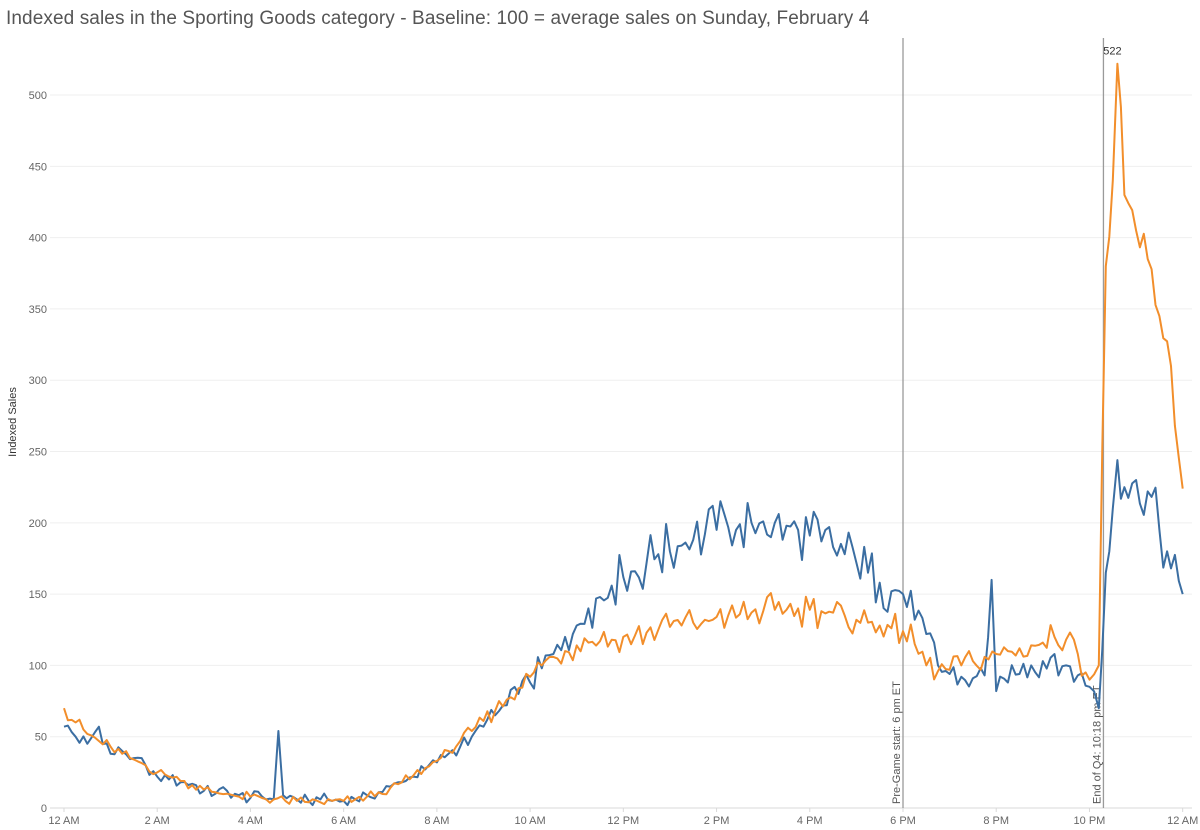 The image size is (1200, 830). Describe the element at coordinates (13, 422) in the screenshot. I see `y-axis-title: Indexed Sales` at that location.